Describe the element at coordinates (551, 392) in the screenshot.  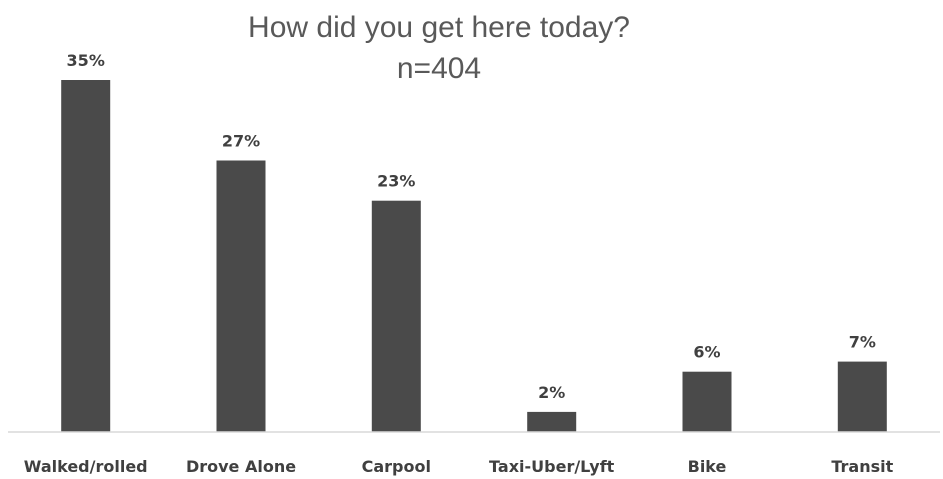
I see `data-label-3: 2%` at that location.